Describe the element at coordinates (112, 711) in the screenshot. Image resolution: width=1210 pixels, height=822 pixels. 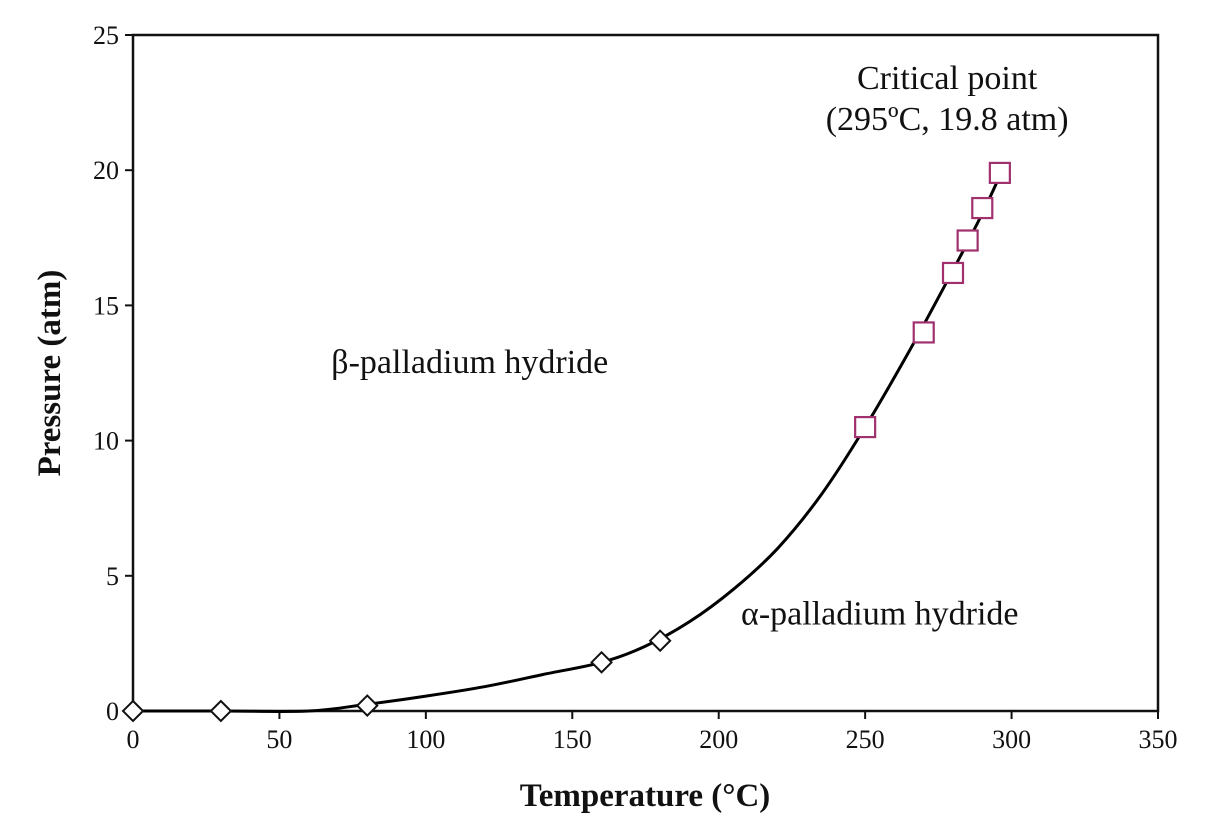
I see `y-tick-label: 0` at that location.